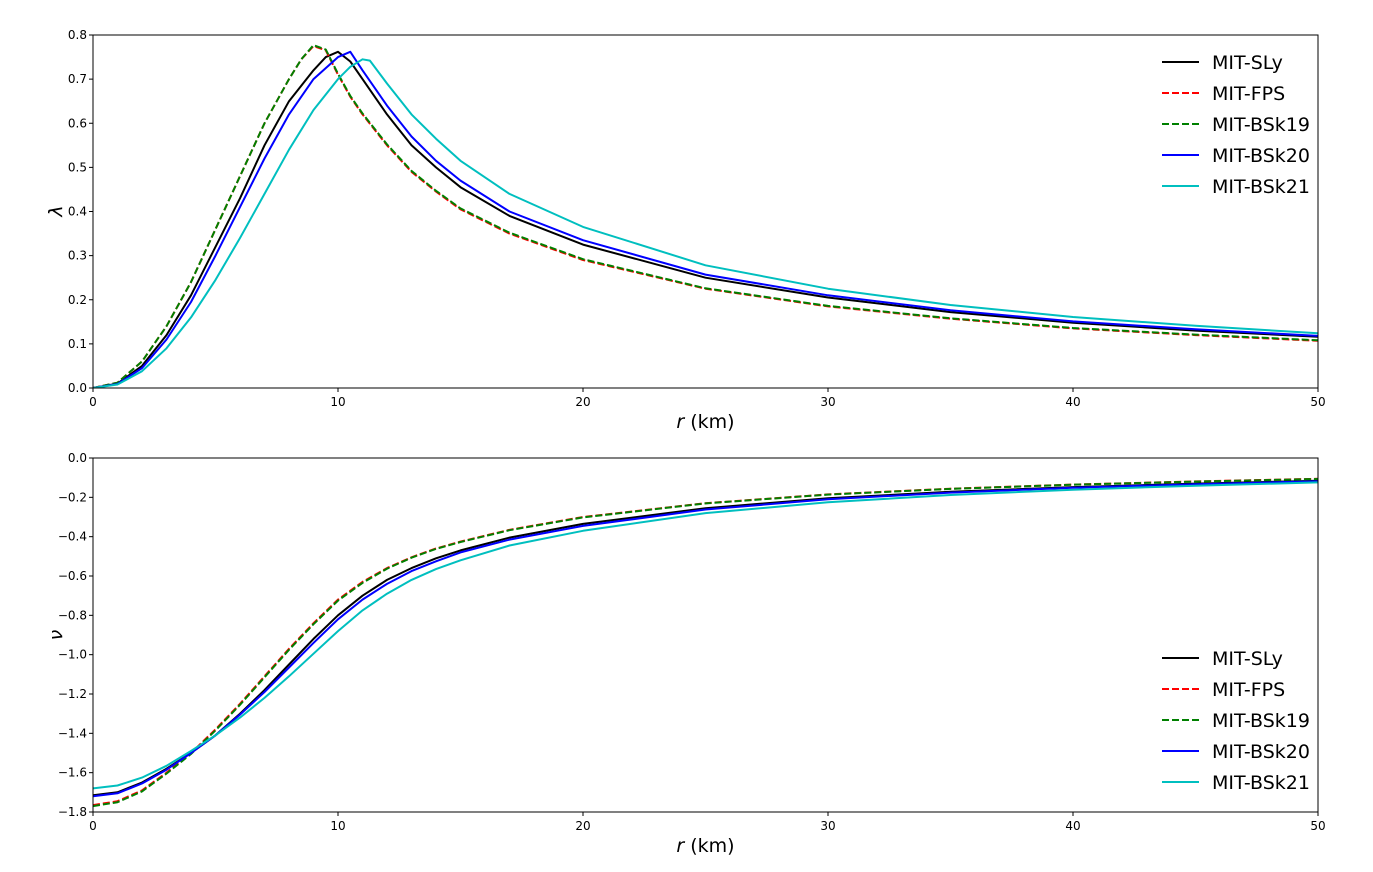 Image resolution: width=1373 pixels, height=872 pixels. I want to click on y-tick-label: 0.6, so click(77, 123).